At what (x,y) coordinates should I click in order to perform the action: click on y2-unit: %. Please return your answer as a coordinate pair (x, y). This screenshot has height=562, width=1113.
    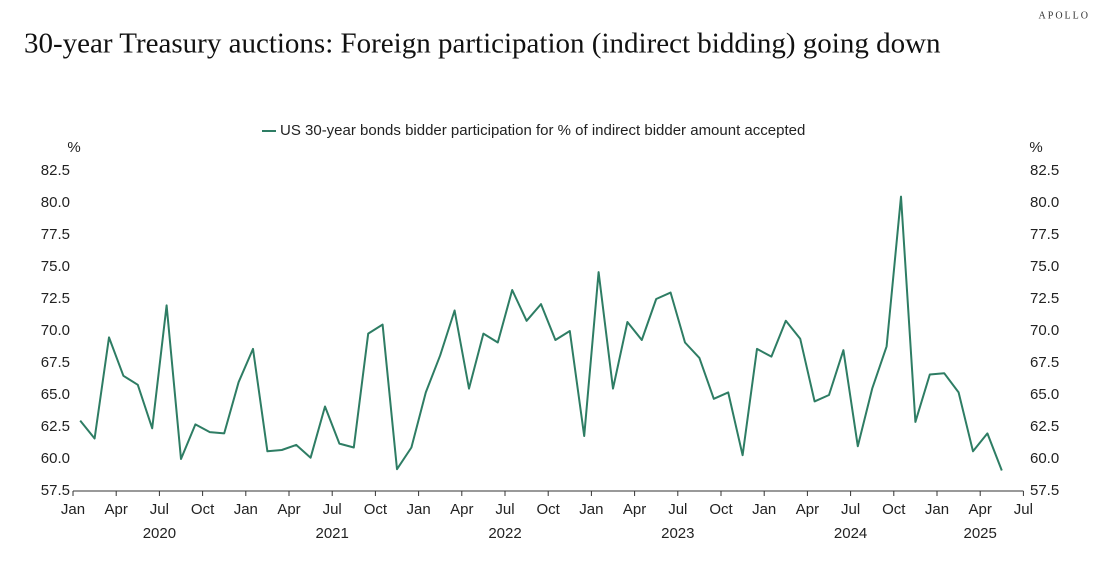
    Looking at the image, I should click on (1035, 147).